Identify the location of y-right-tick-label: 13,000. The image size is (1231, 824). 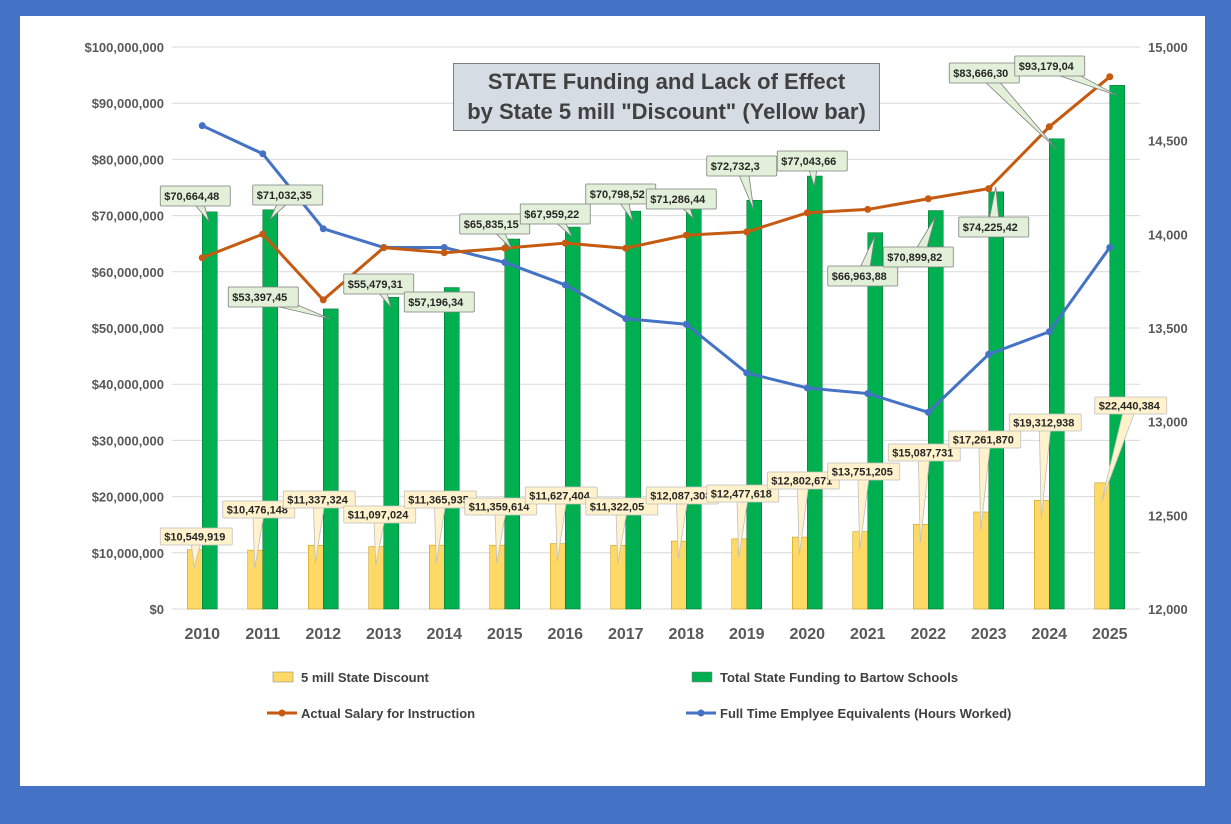
(1168, 422).